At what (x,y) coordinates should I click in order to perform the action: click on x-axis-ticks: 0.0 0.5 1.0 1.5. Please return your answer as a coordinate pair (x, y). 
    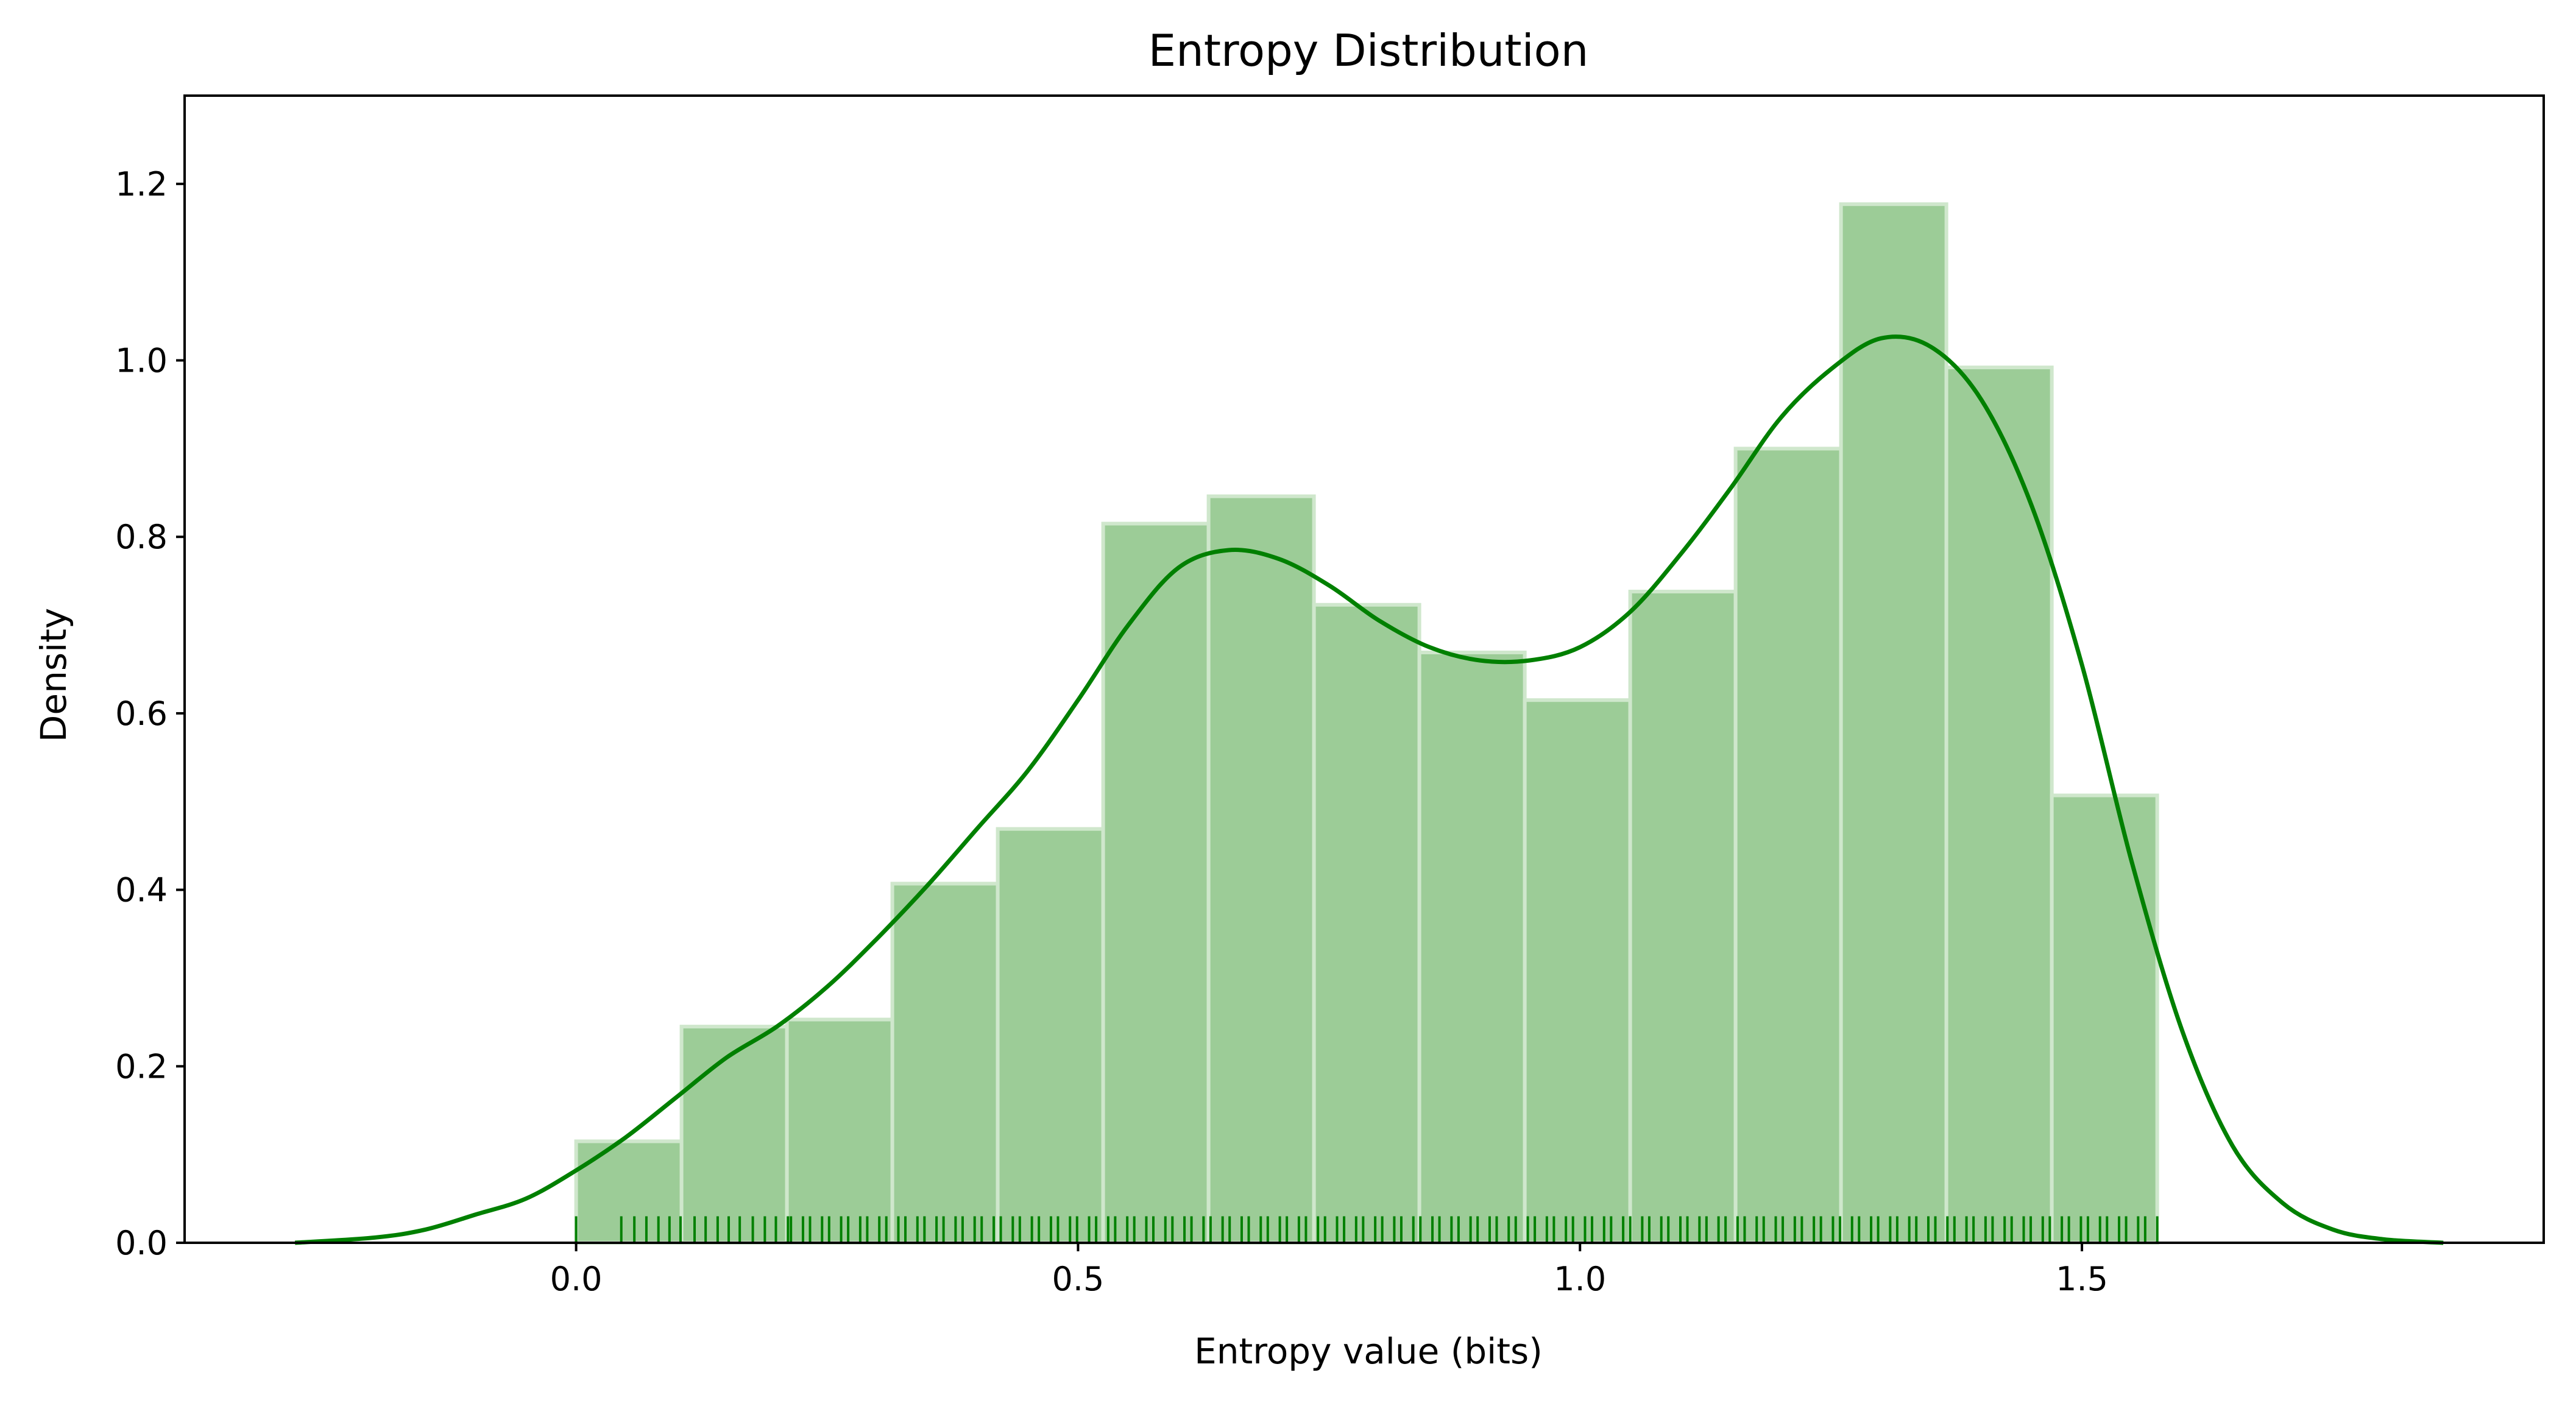
    Looking at the image, I should click on (1329, 1270).